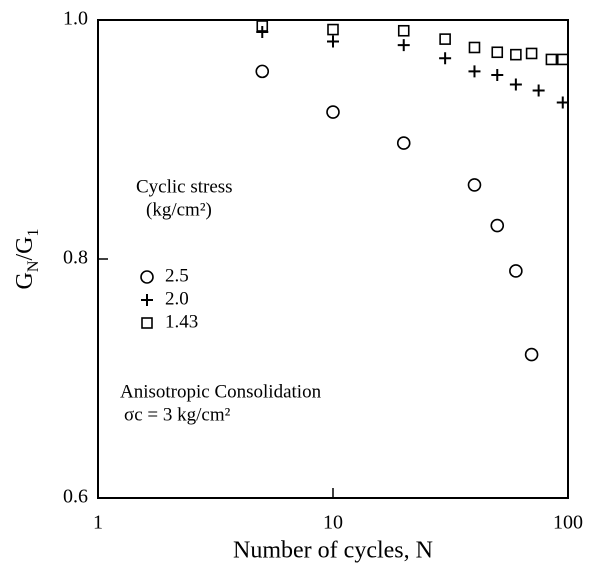  Describe the element at coordinates (75, 19) in the screenshot. I see `y-tick-label: 1.0` at that location.